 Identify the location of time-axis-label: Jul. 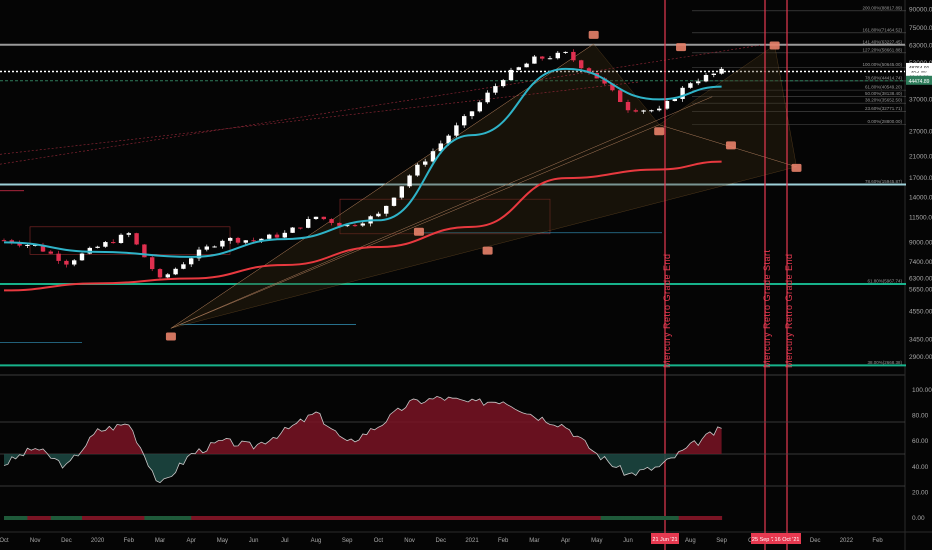
(285, 541).